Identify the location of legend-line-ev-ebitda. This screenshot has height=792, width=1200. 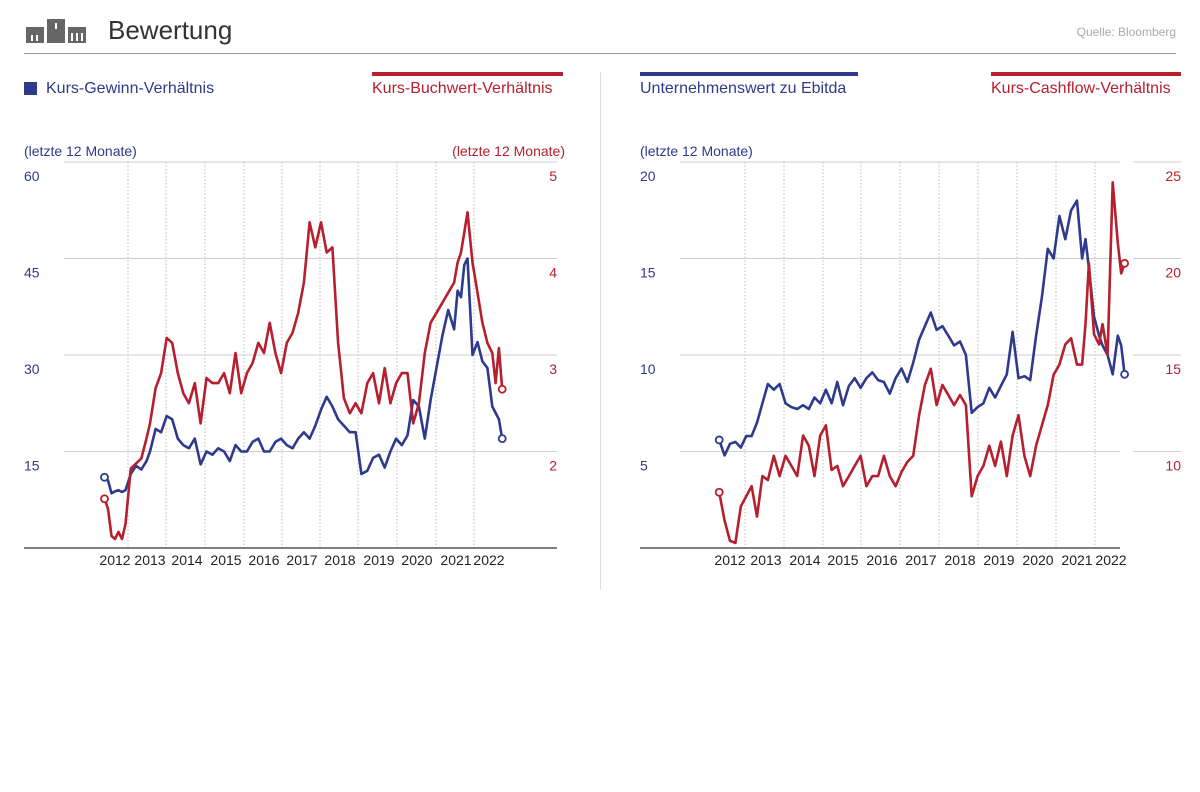
(749, 74).